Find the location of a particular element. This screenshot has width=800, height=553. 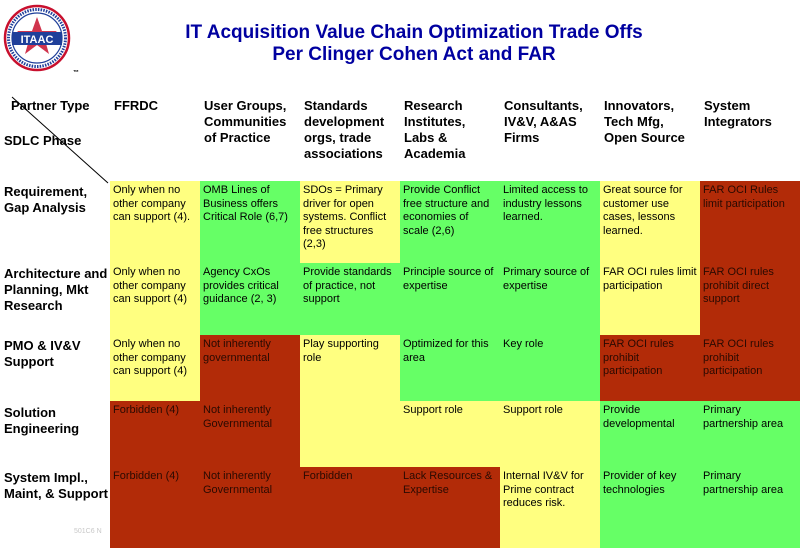

matrix-cell: Primary source of expertise is located at coordinates (550, 299).